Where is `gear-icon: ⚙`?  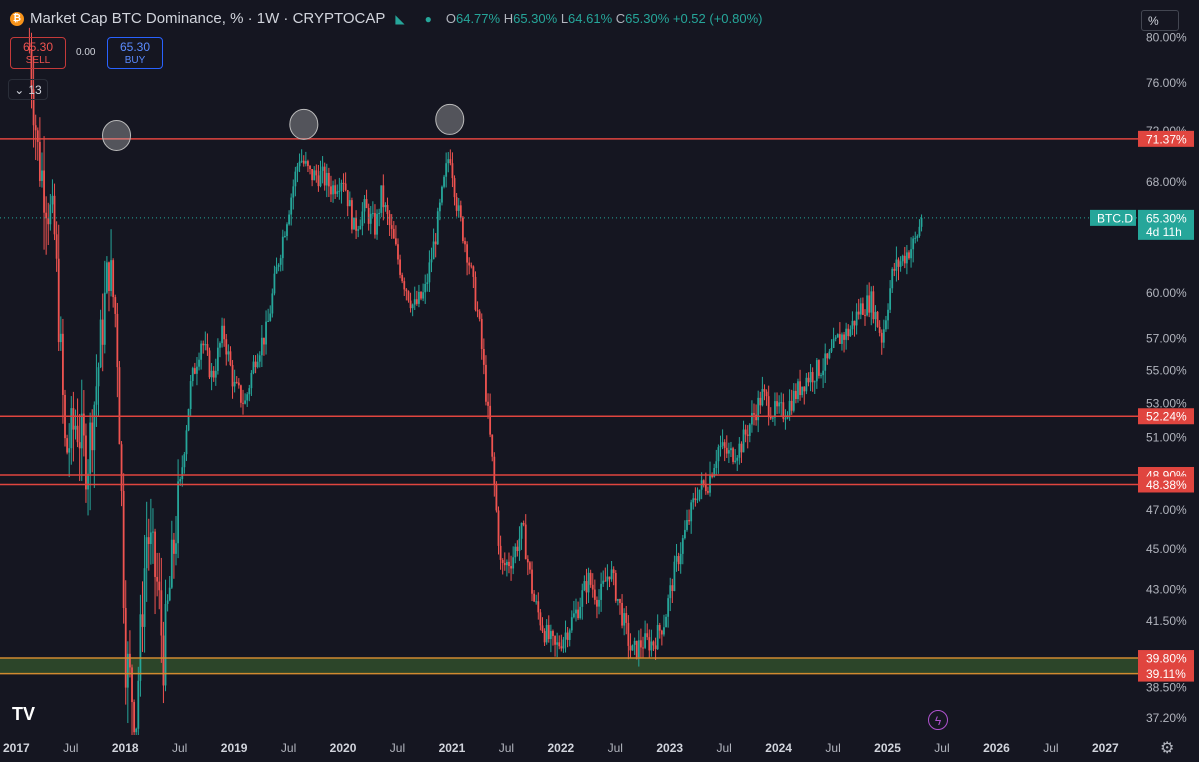 gear-icon: ⚙ is located at coordinates (1167, 748).